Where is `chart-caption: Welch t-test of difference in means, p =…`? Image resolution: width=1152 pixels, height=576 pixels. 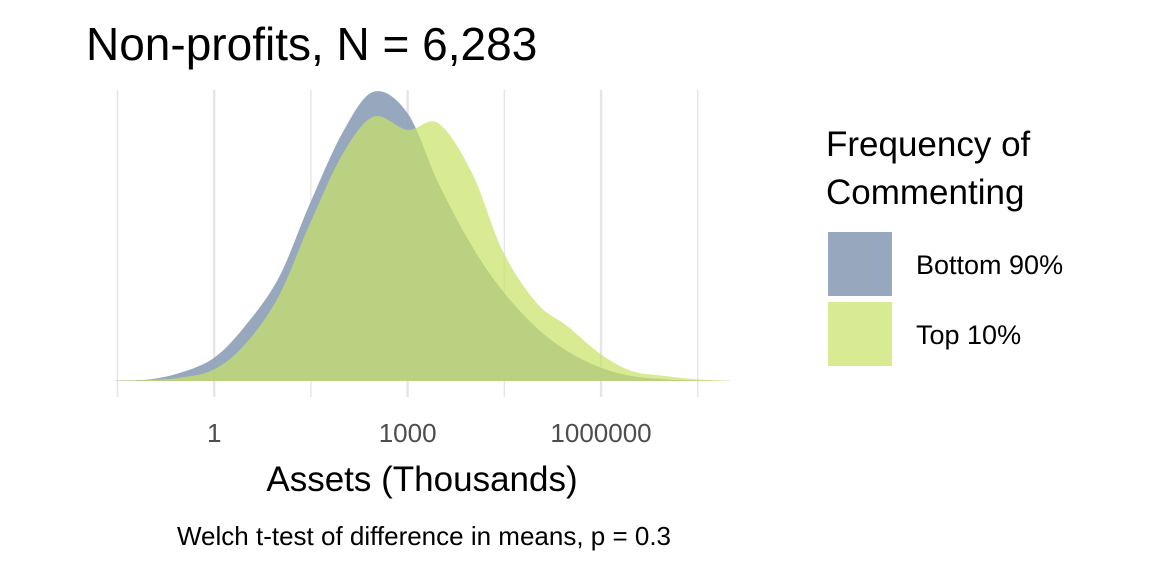
chart-caption: Welch t-test of difference in means, p =… is located at coordinates (424, 536).